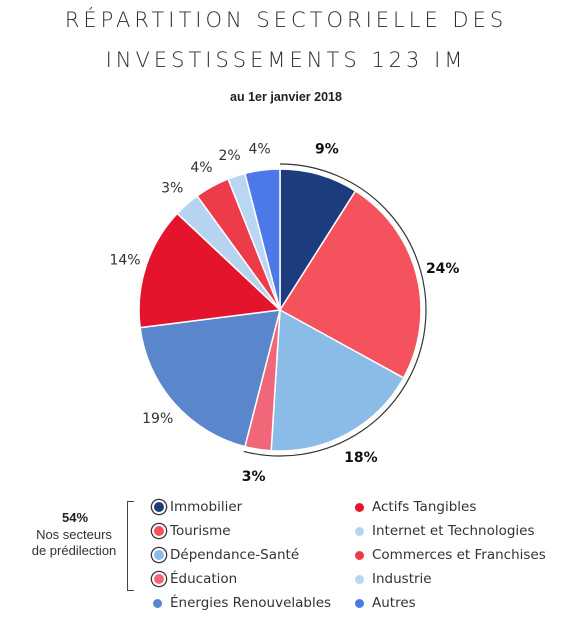 The image size is (572, 624). I want to click on legend-item-tourisme: Tourisme, so click(190, 531).